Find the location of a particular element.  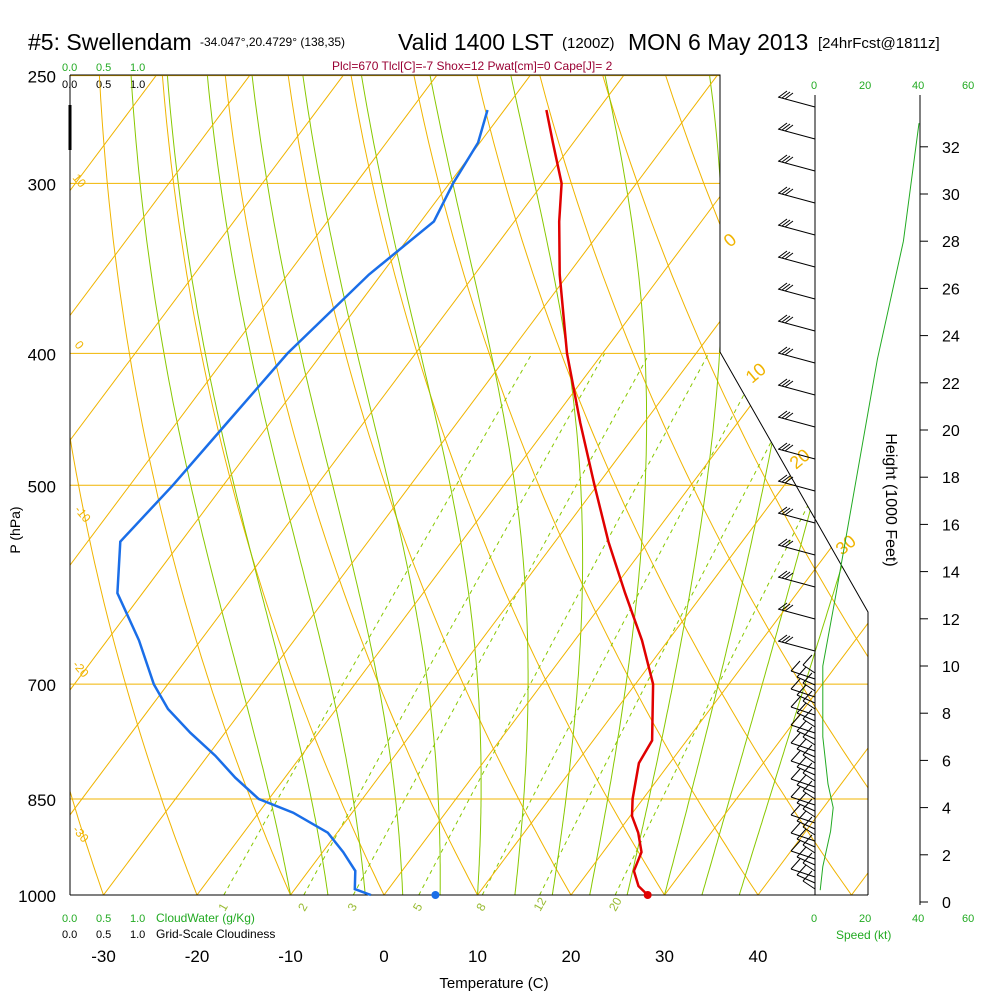

height-tick-label: 24 is located at coordinates (951, 337).